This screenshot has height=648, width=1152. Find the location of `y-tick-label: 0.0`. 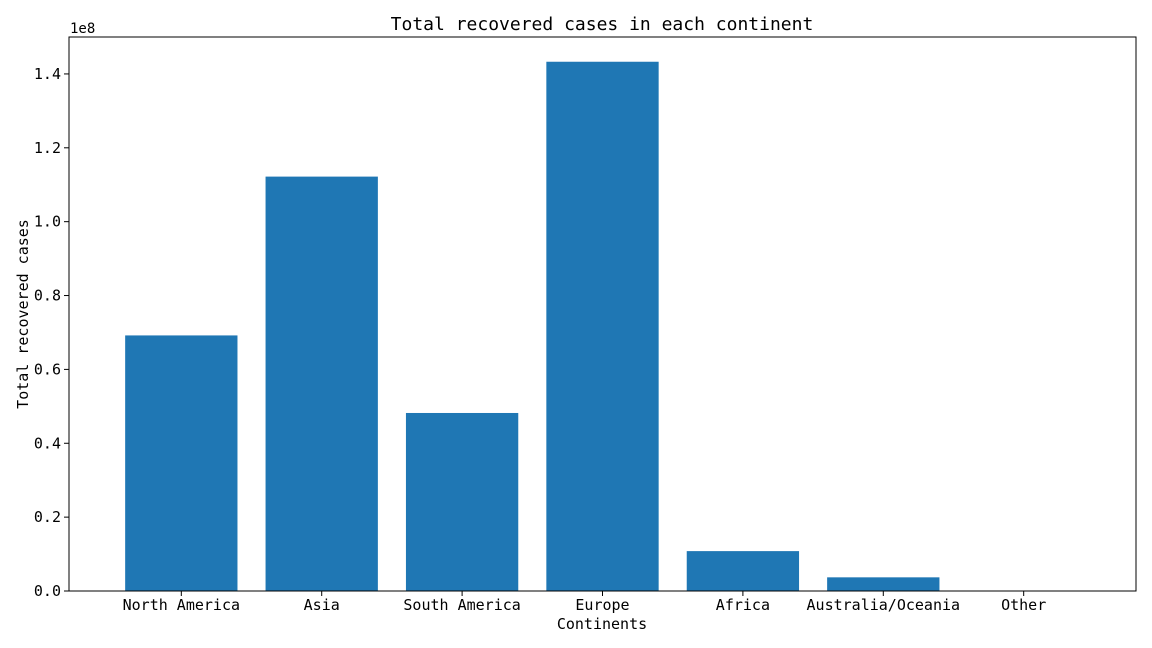

y-tick-label: 0.0 is located at coordinates (47, 591).